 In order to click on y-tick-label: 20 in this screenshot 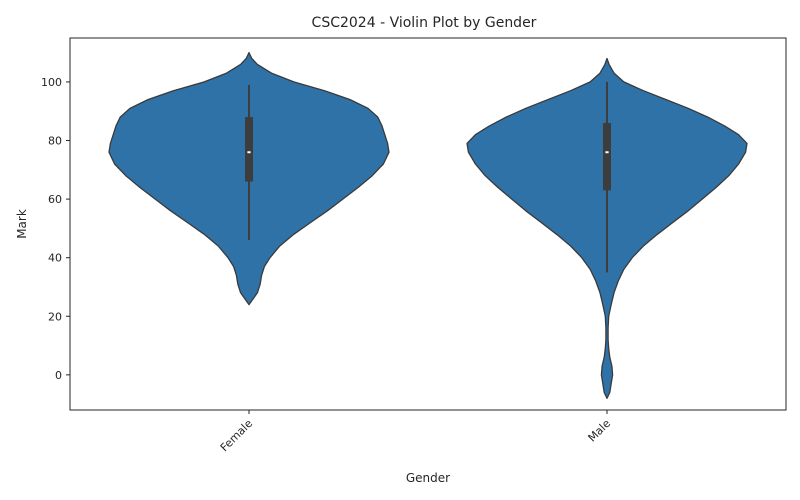, I will do `click(55, 316)`.